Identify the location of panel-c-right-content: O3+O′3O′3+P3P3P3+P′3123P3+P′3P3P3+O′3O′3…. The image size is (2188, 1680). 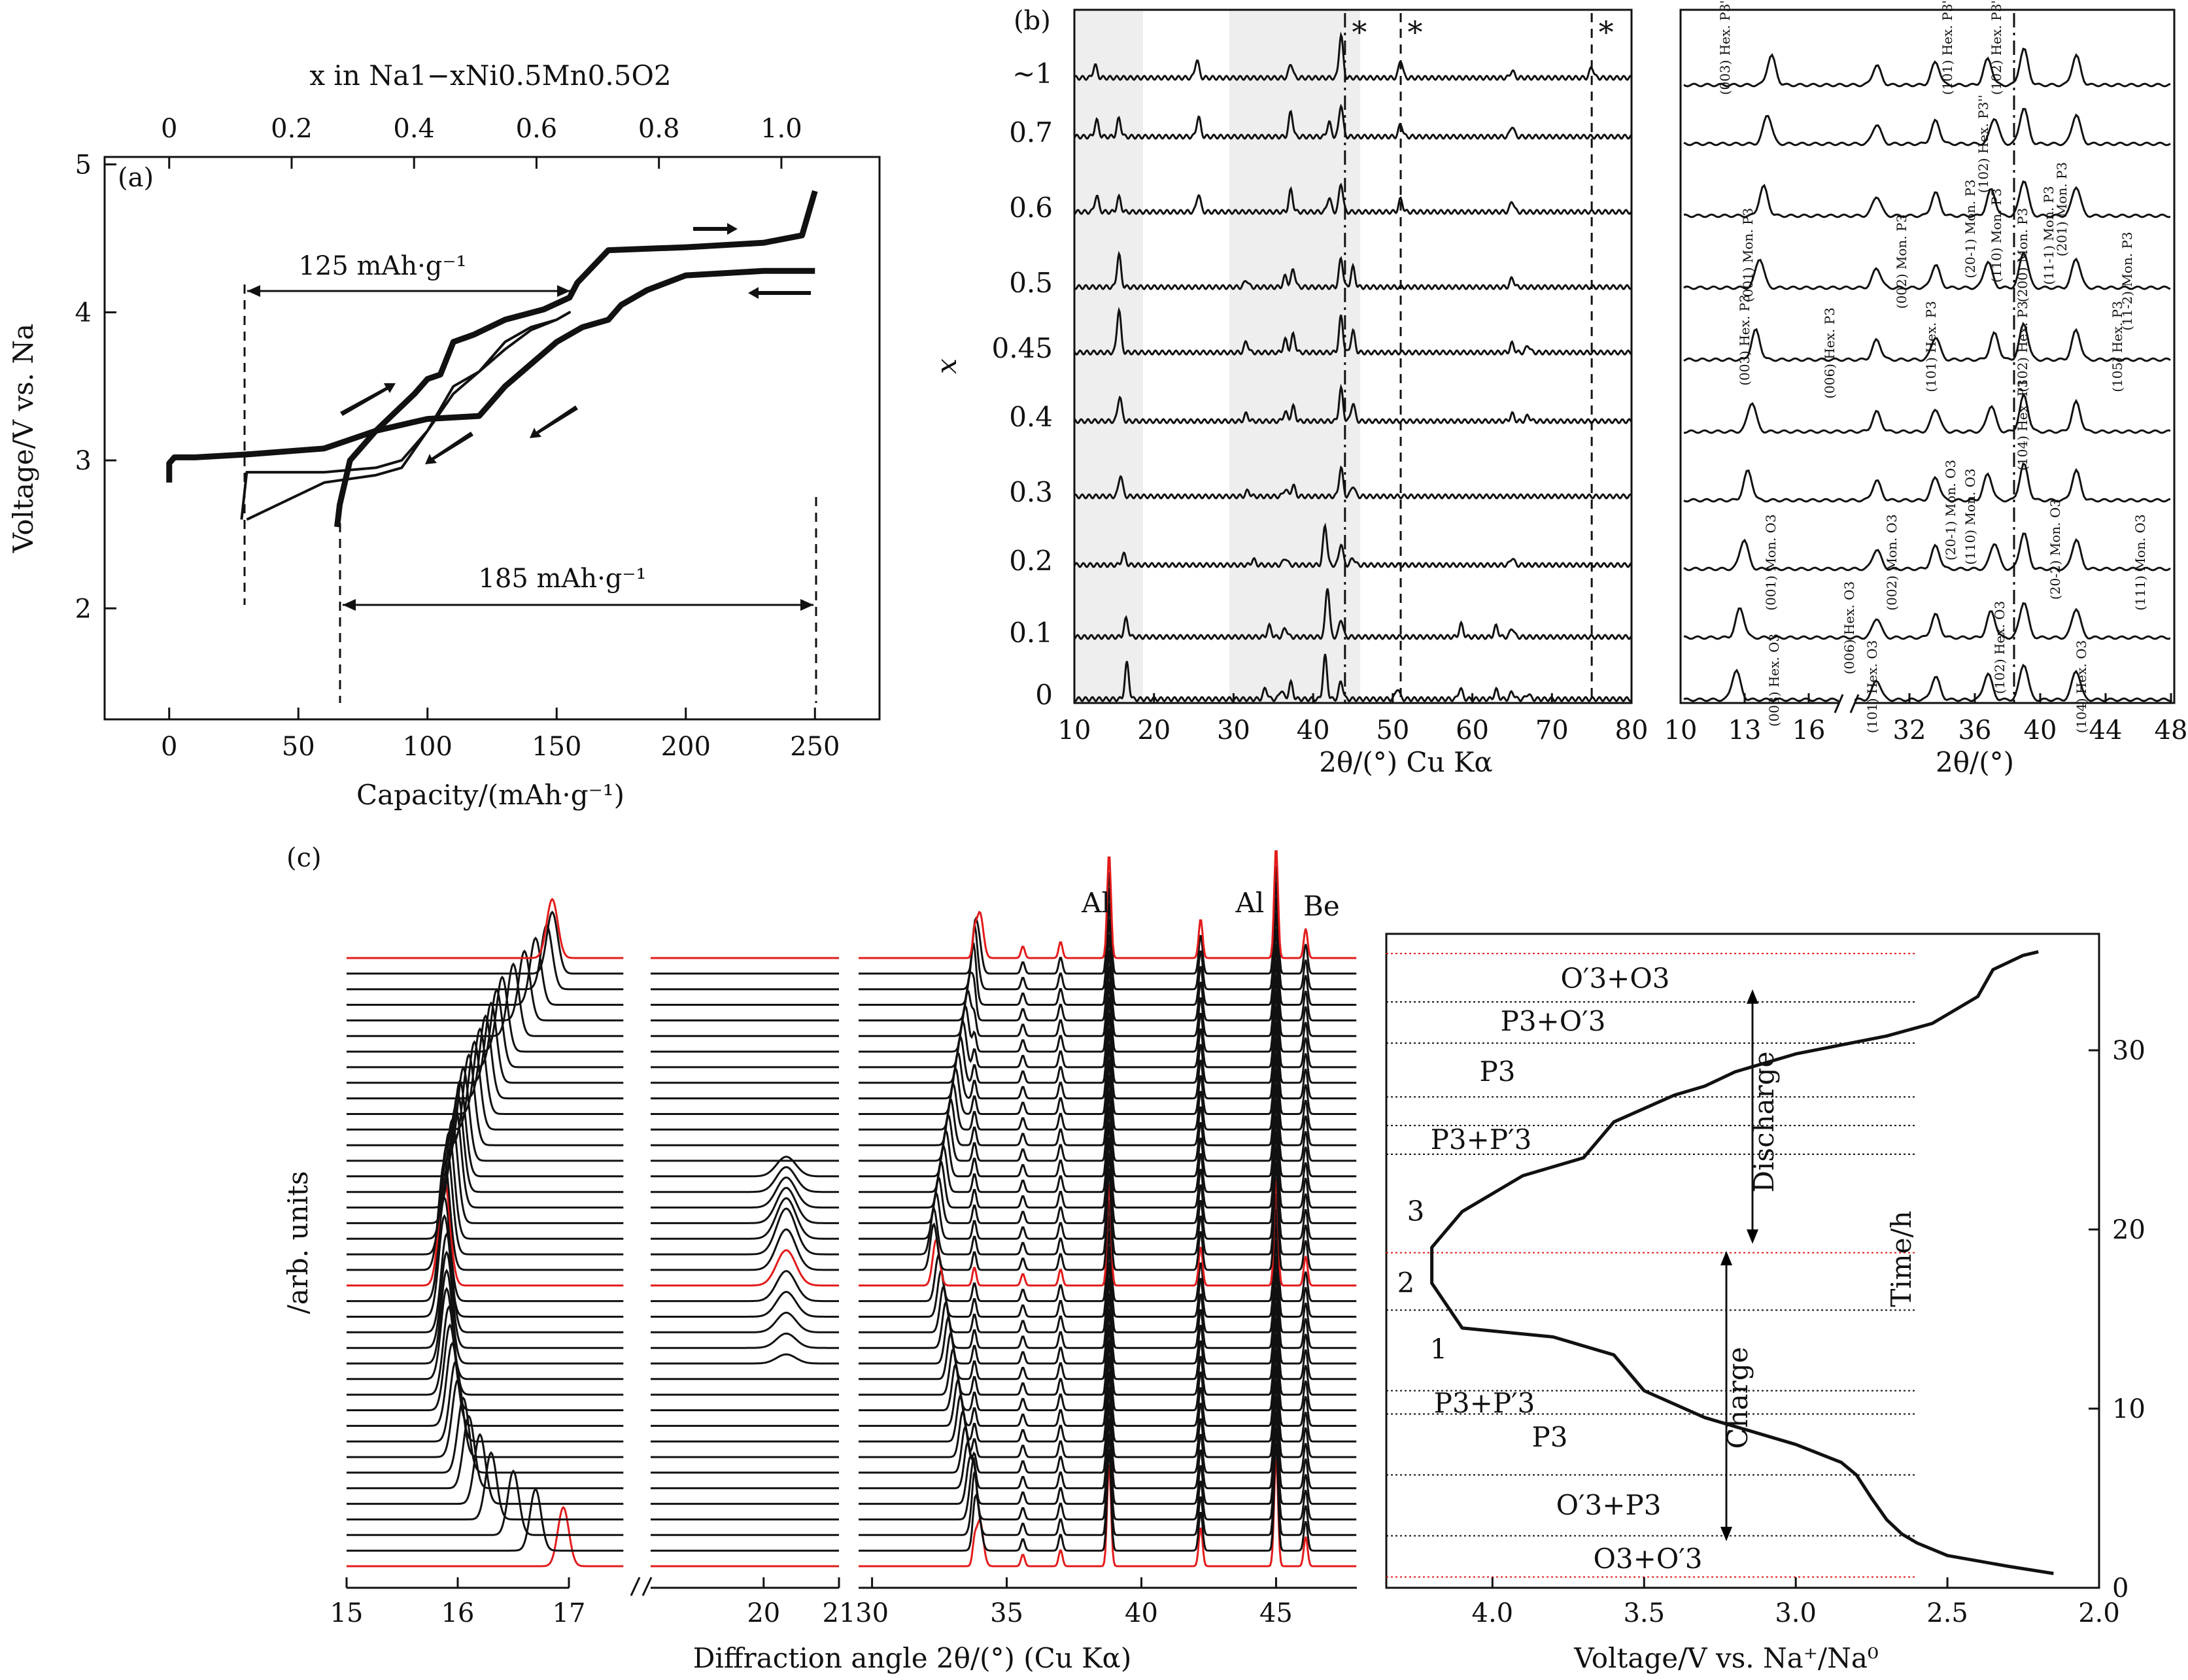
(1720, 1264).